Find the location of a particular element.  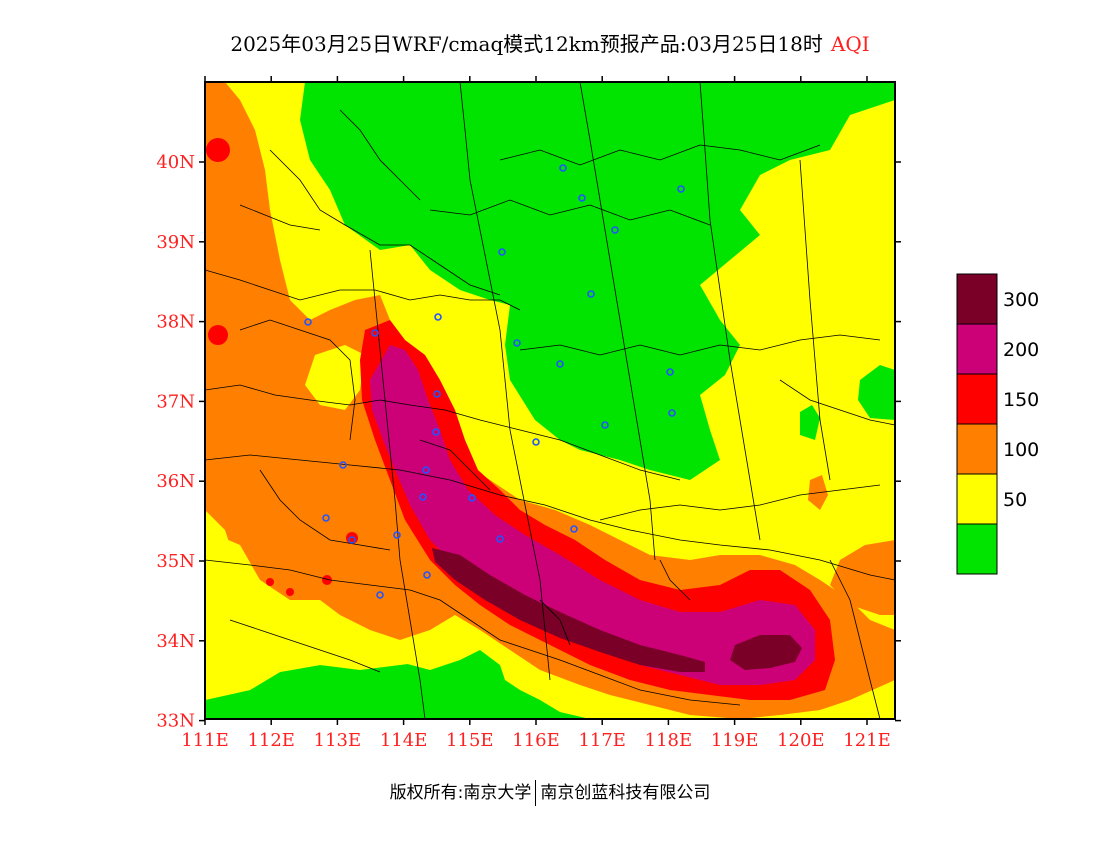

x-tick-label: 121E is located at coordinates (867, 740).